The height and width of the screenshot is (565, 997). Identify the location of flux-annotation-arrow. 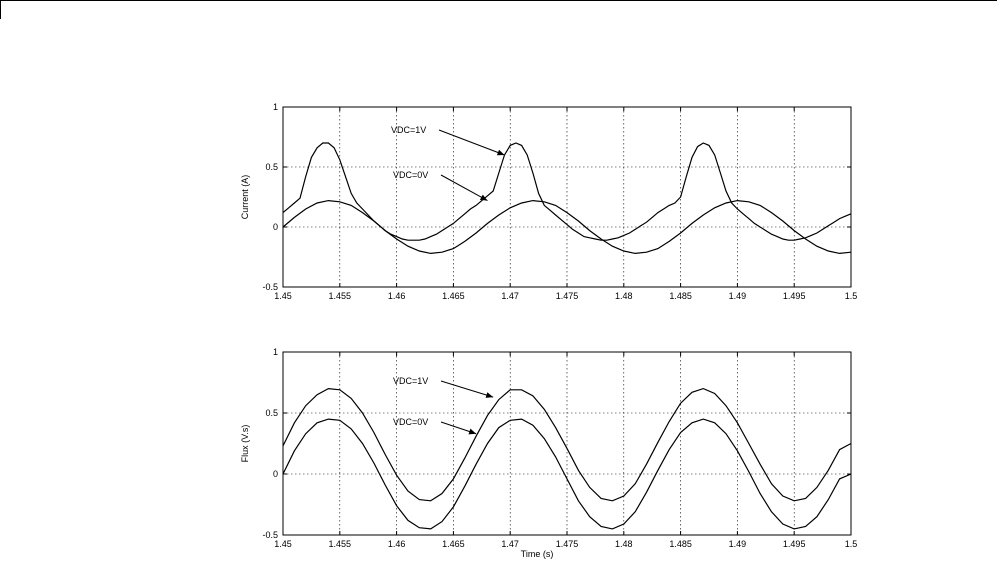
(467, 389).